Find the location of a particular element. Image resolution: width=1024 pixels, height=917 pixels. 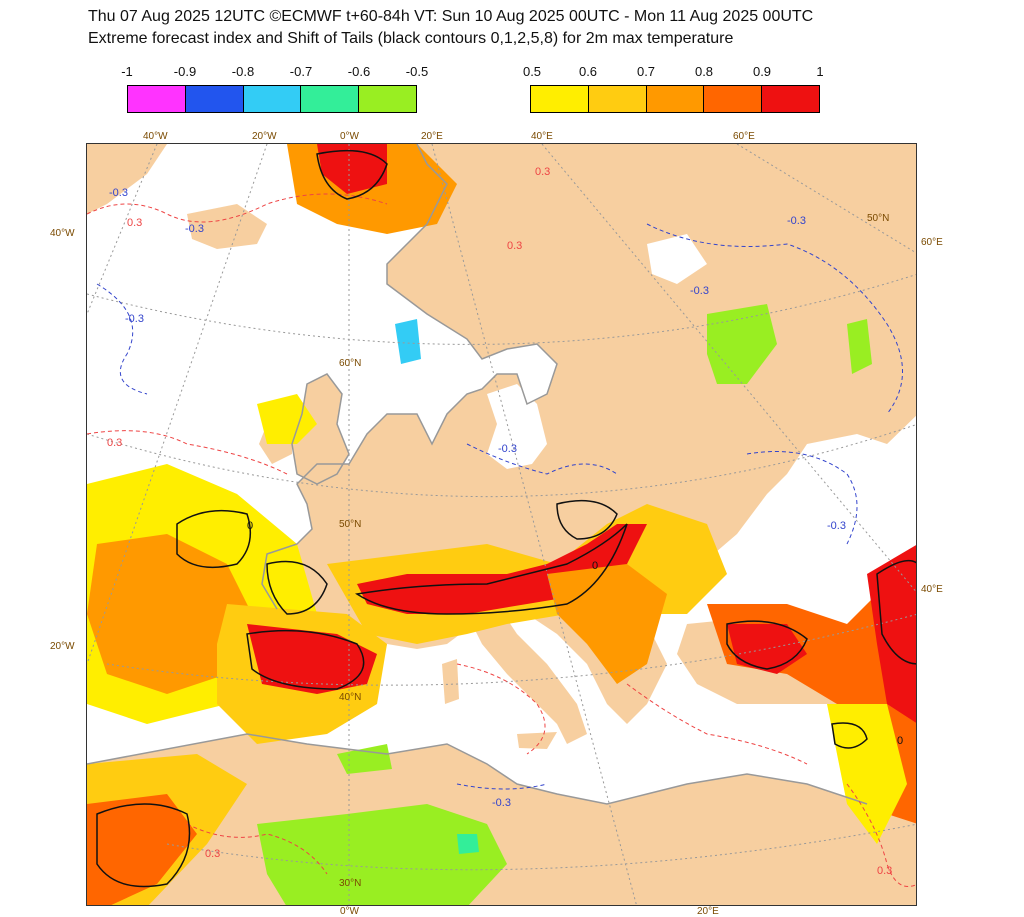

efi-orange-turkey is located at coordinates (811, 685).